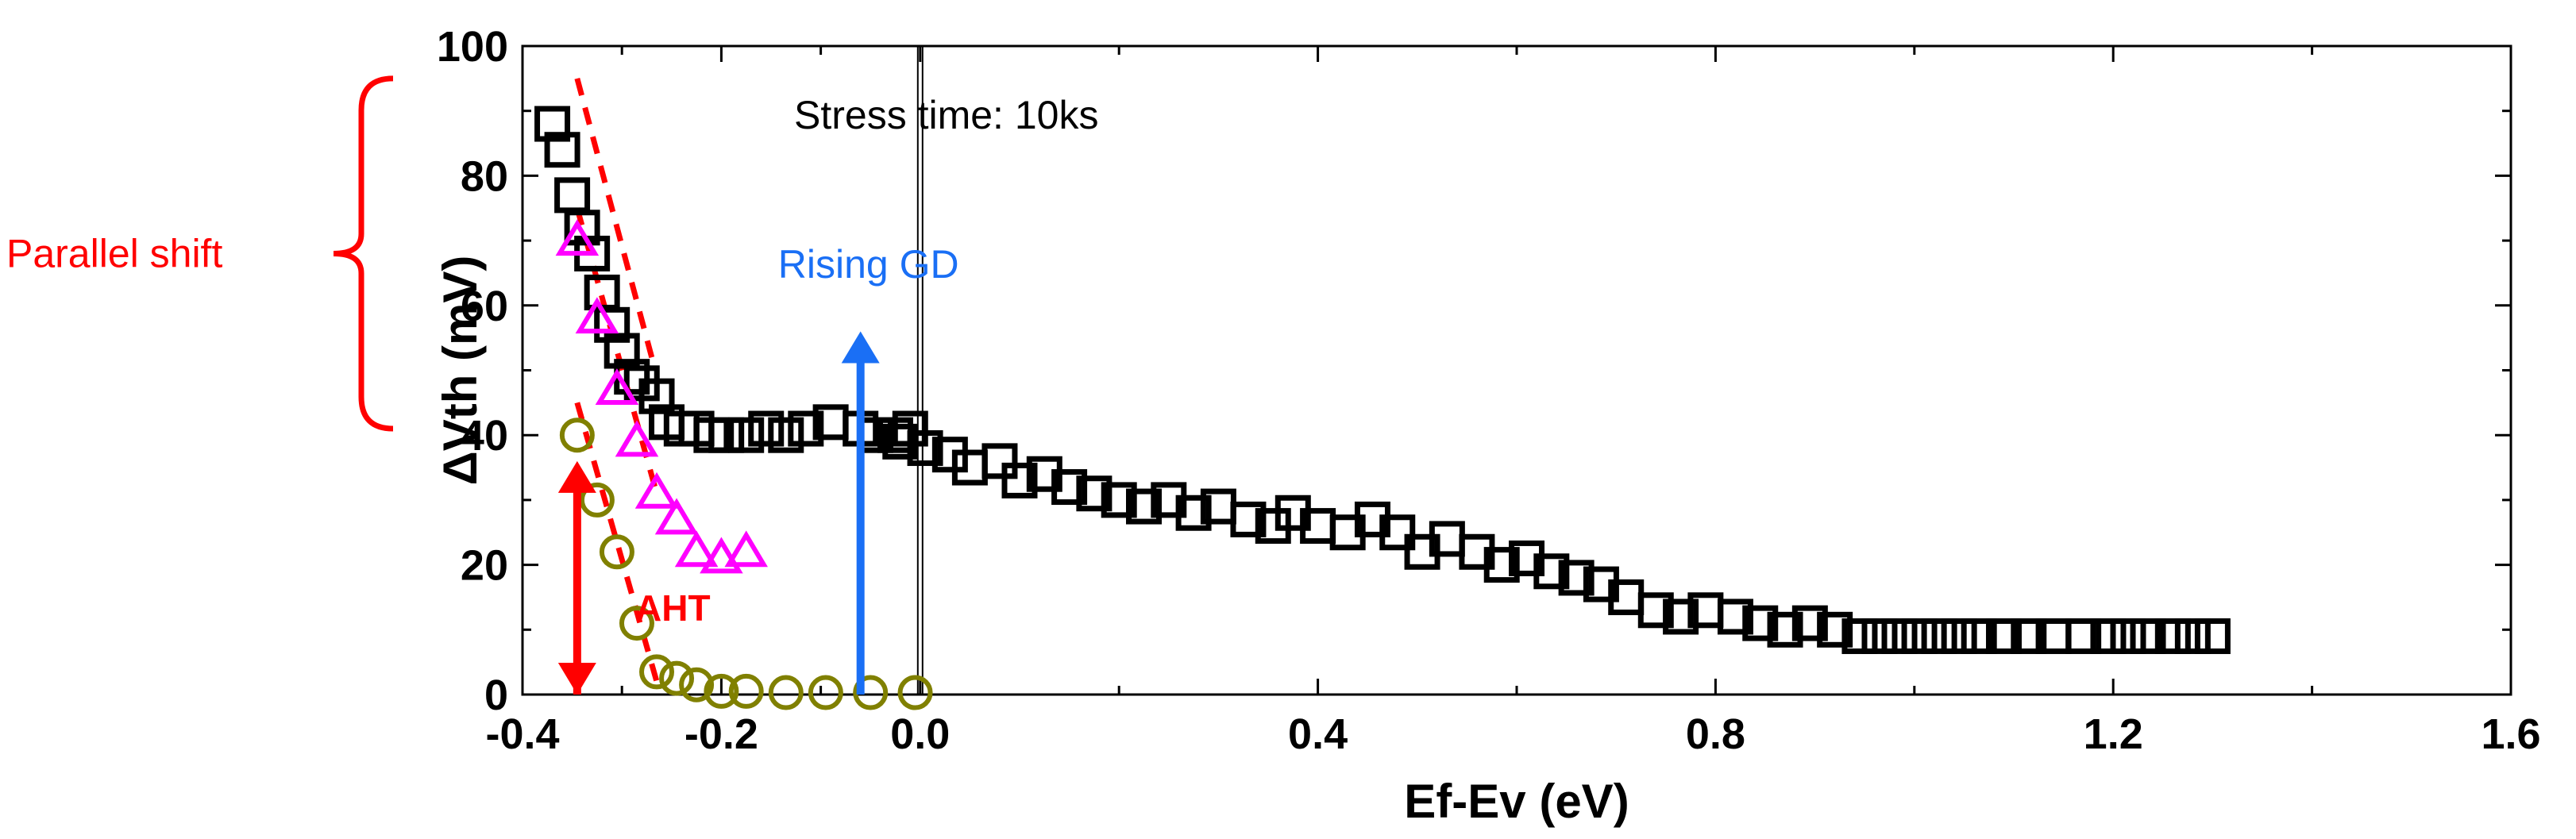 The height and width of the screenshot is (839, 2576). Describe the element at coordinates (485, 306) in the screenshot. I see `y-tick-label: 60` at that location.